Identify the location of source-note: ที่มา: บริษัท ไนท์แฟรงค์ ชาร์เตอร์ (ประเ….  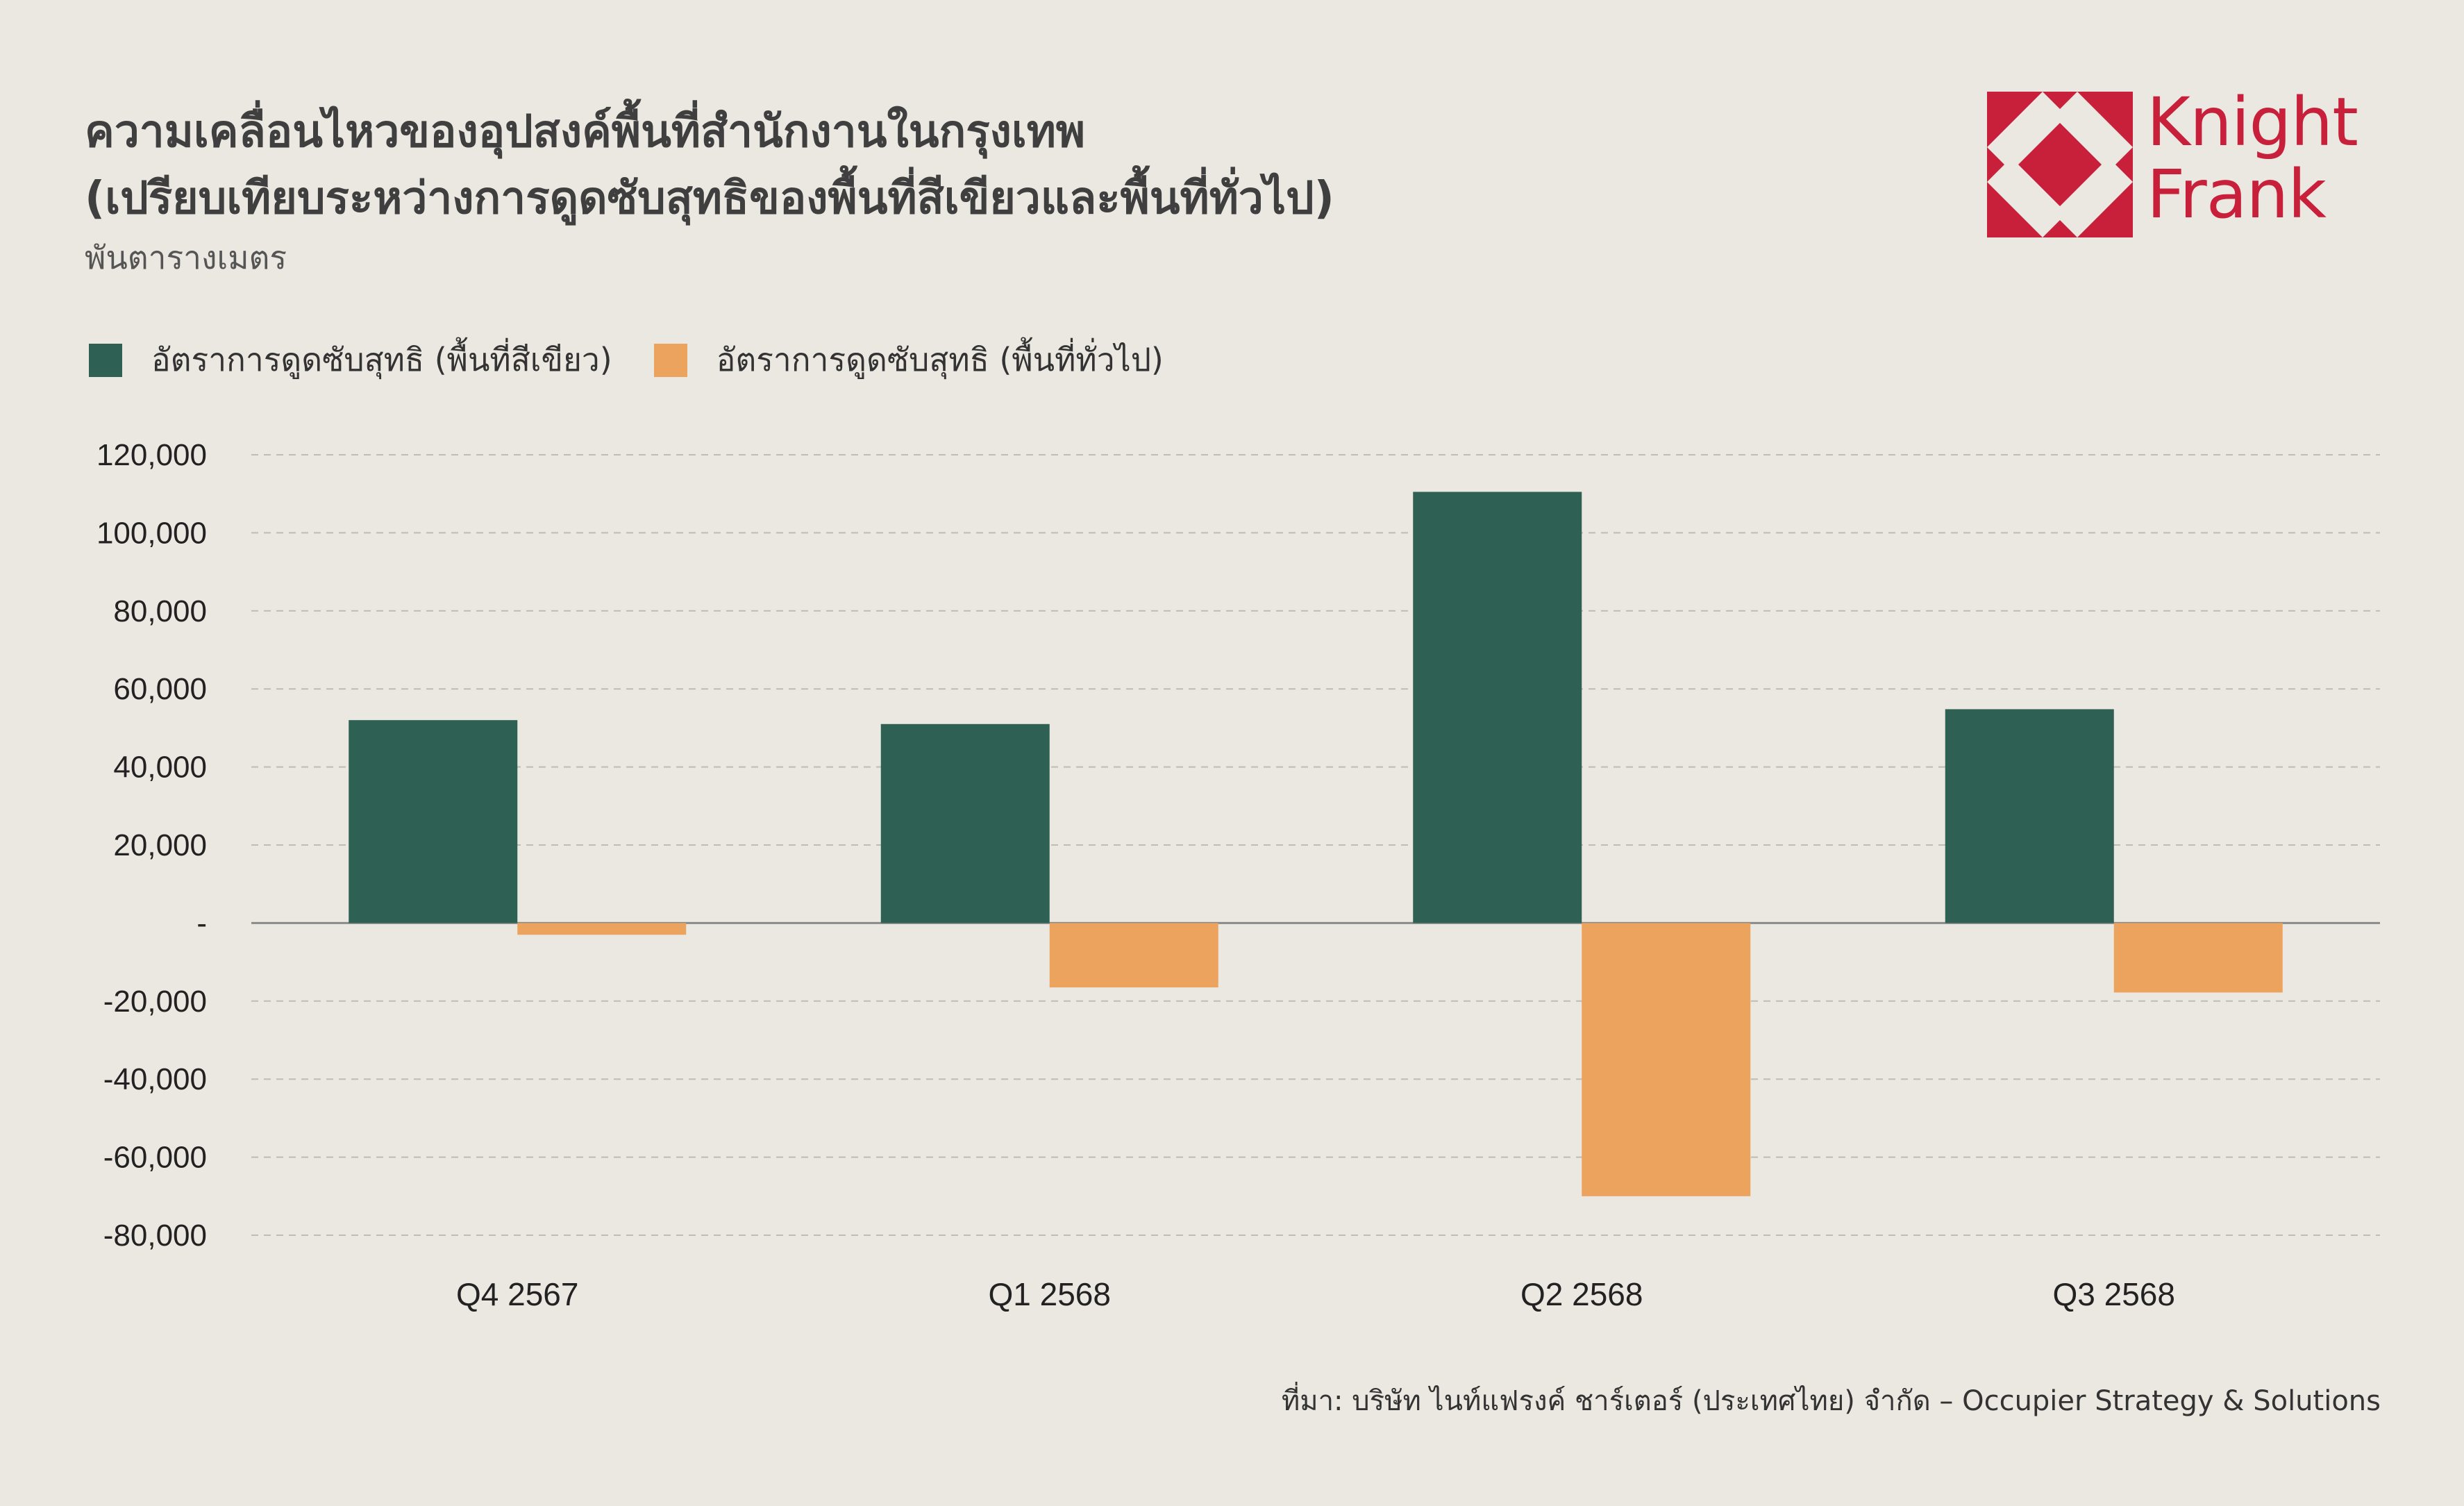
(1831, 1401).